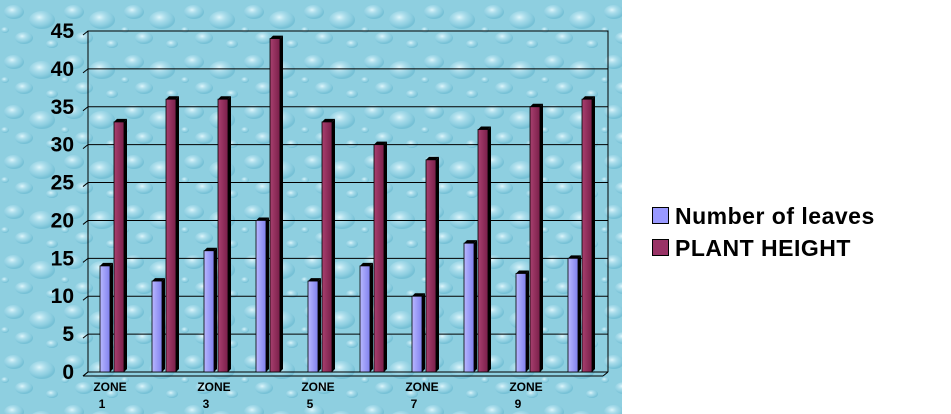 This screenshot has width=951, height=414. What do you see at coordinates (763, 248) in the screenshot?
I see `legend-label-plant-height: PLANT HEIGHT` at bounding box center [763, 248].